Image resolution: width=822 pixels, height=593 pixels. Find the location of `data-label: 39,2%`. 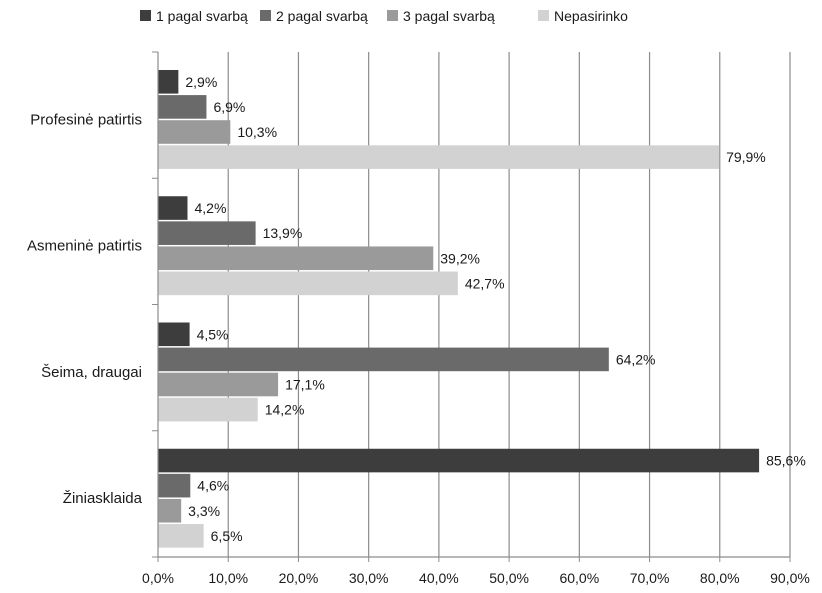

data-label: 39,2% is located at coordinates (460, 258).